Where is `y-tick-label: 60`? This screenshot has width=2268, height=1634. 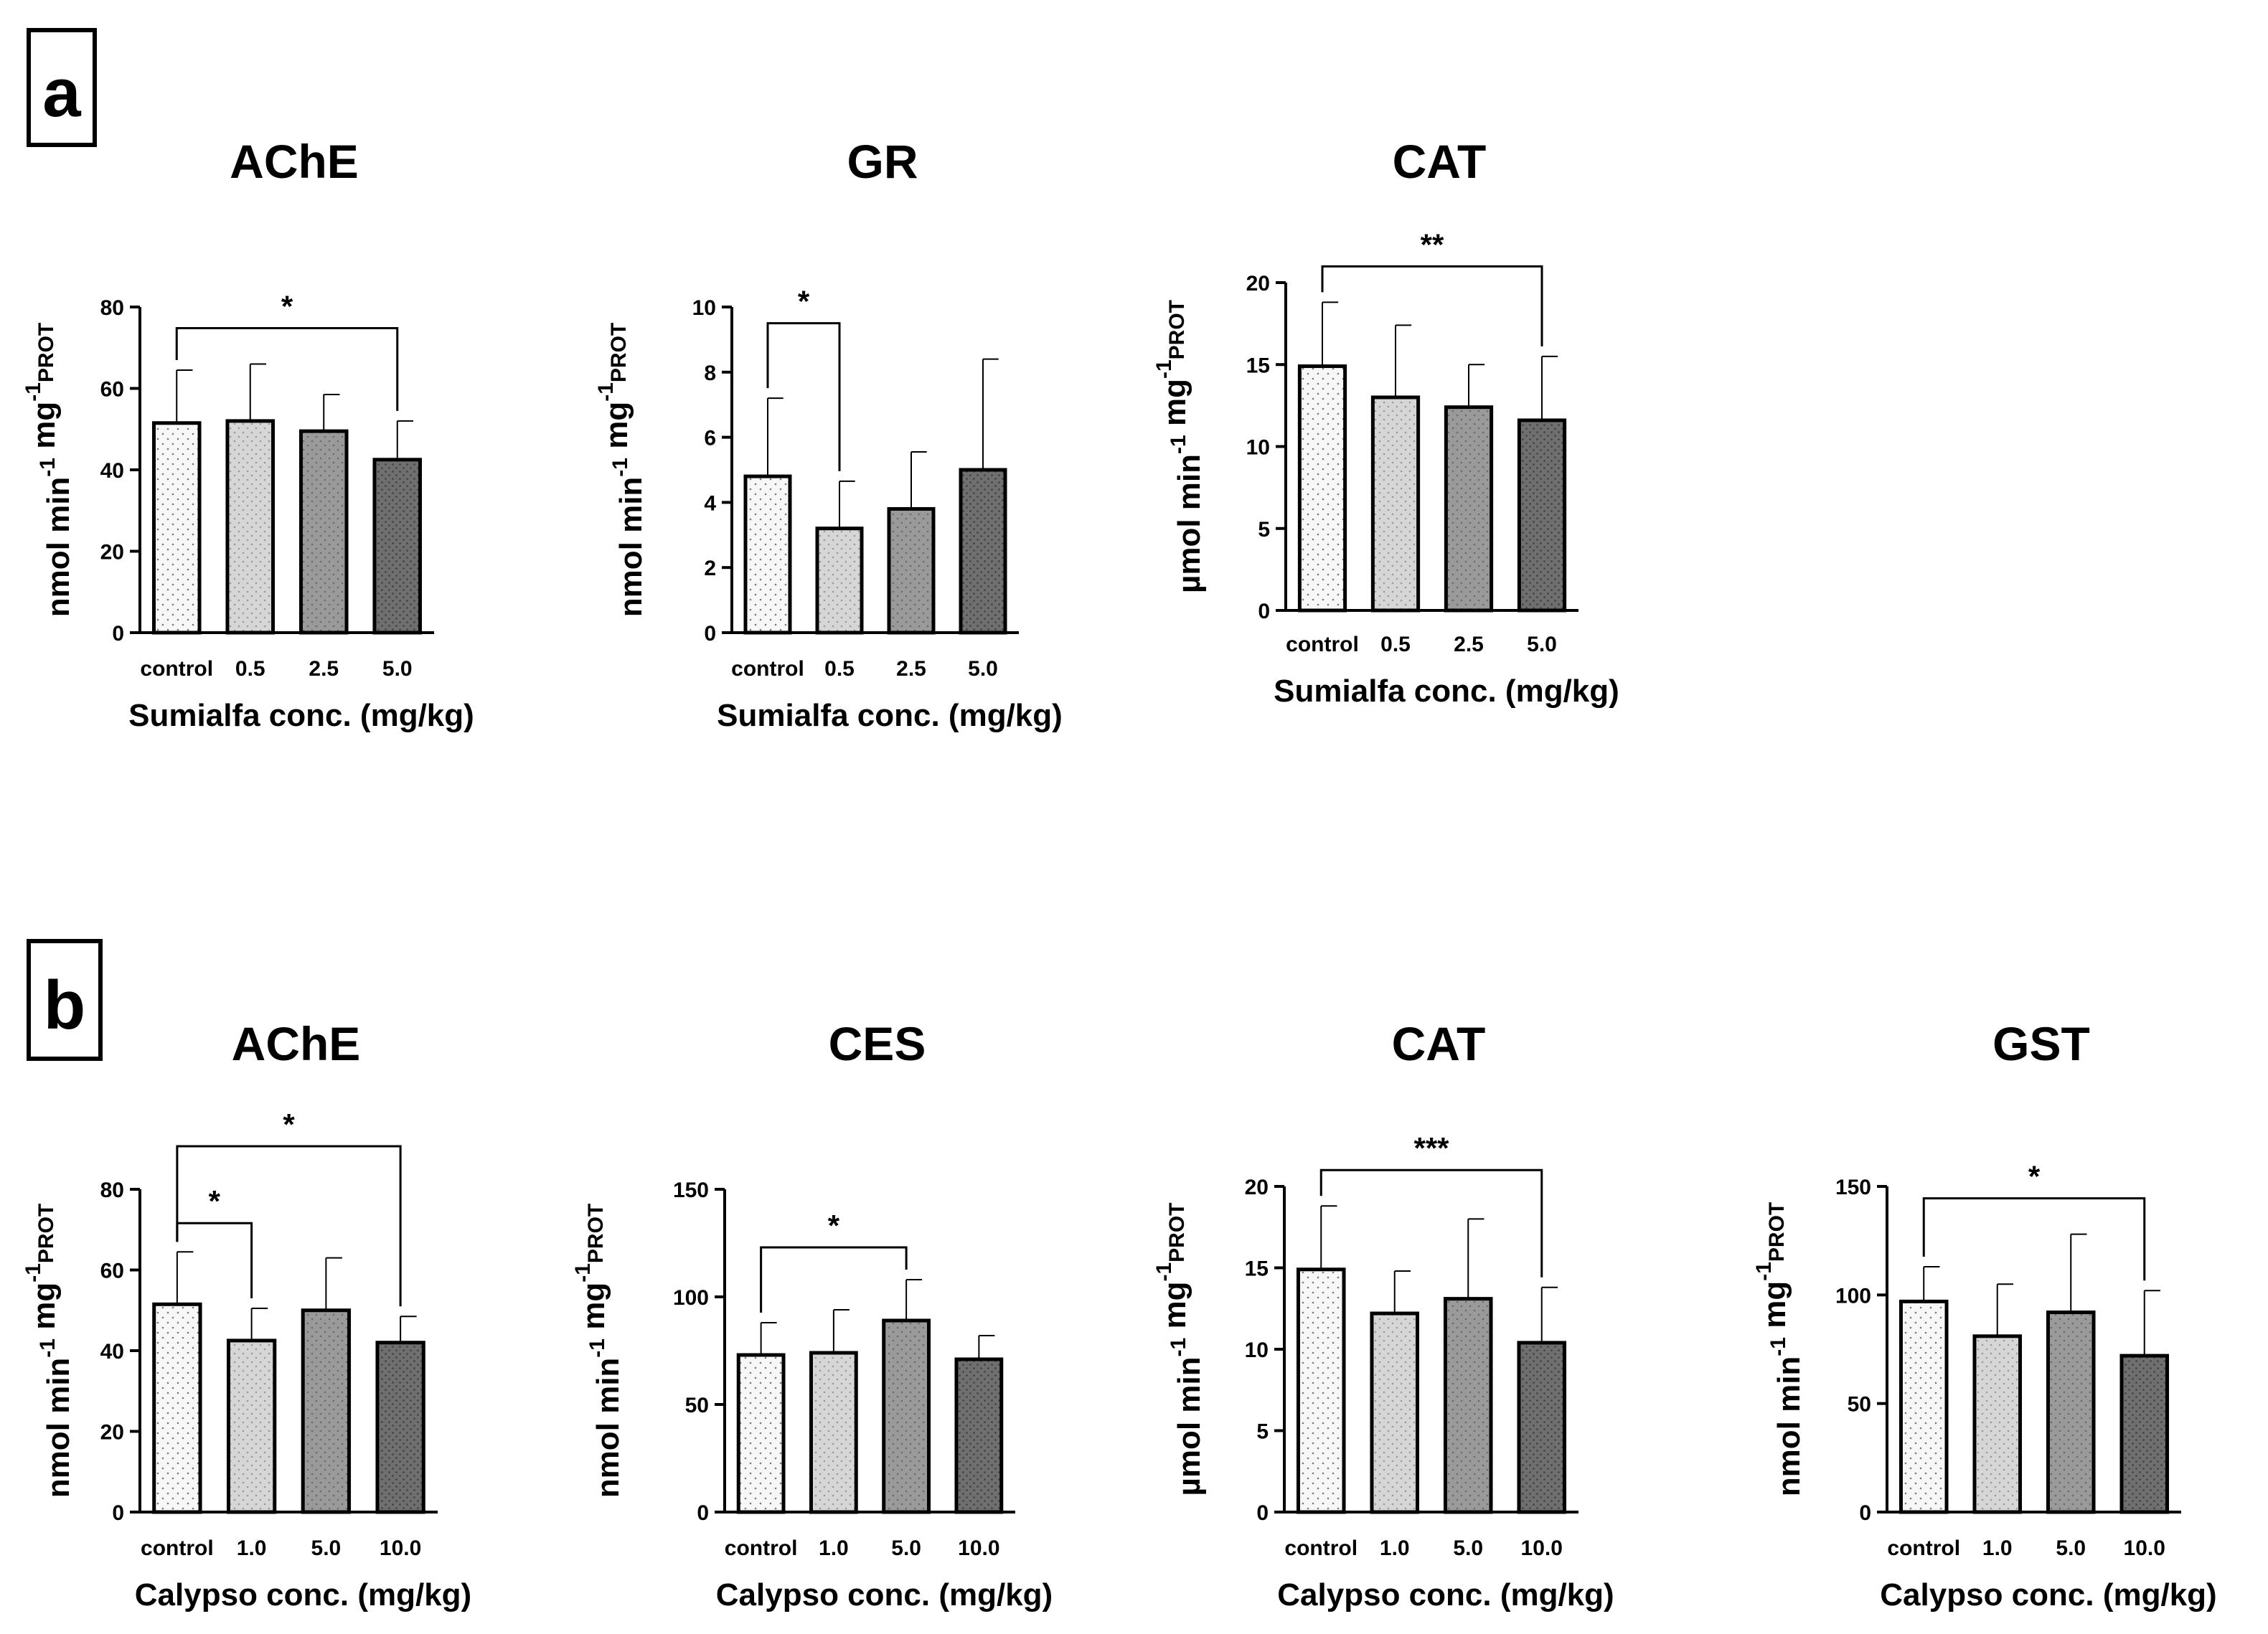 y-tick-label: 60 is located at coordinates (112, 1271).